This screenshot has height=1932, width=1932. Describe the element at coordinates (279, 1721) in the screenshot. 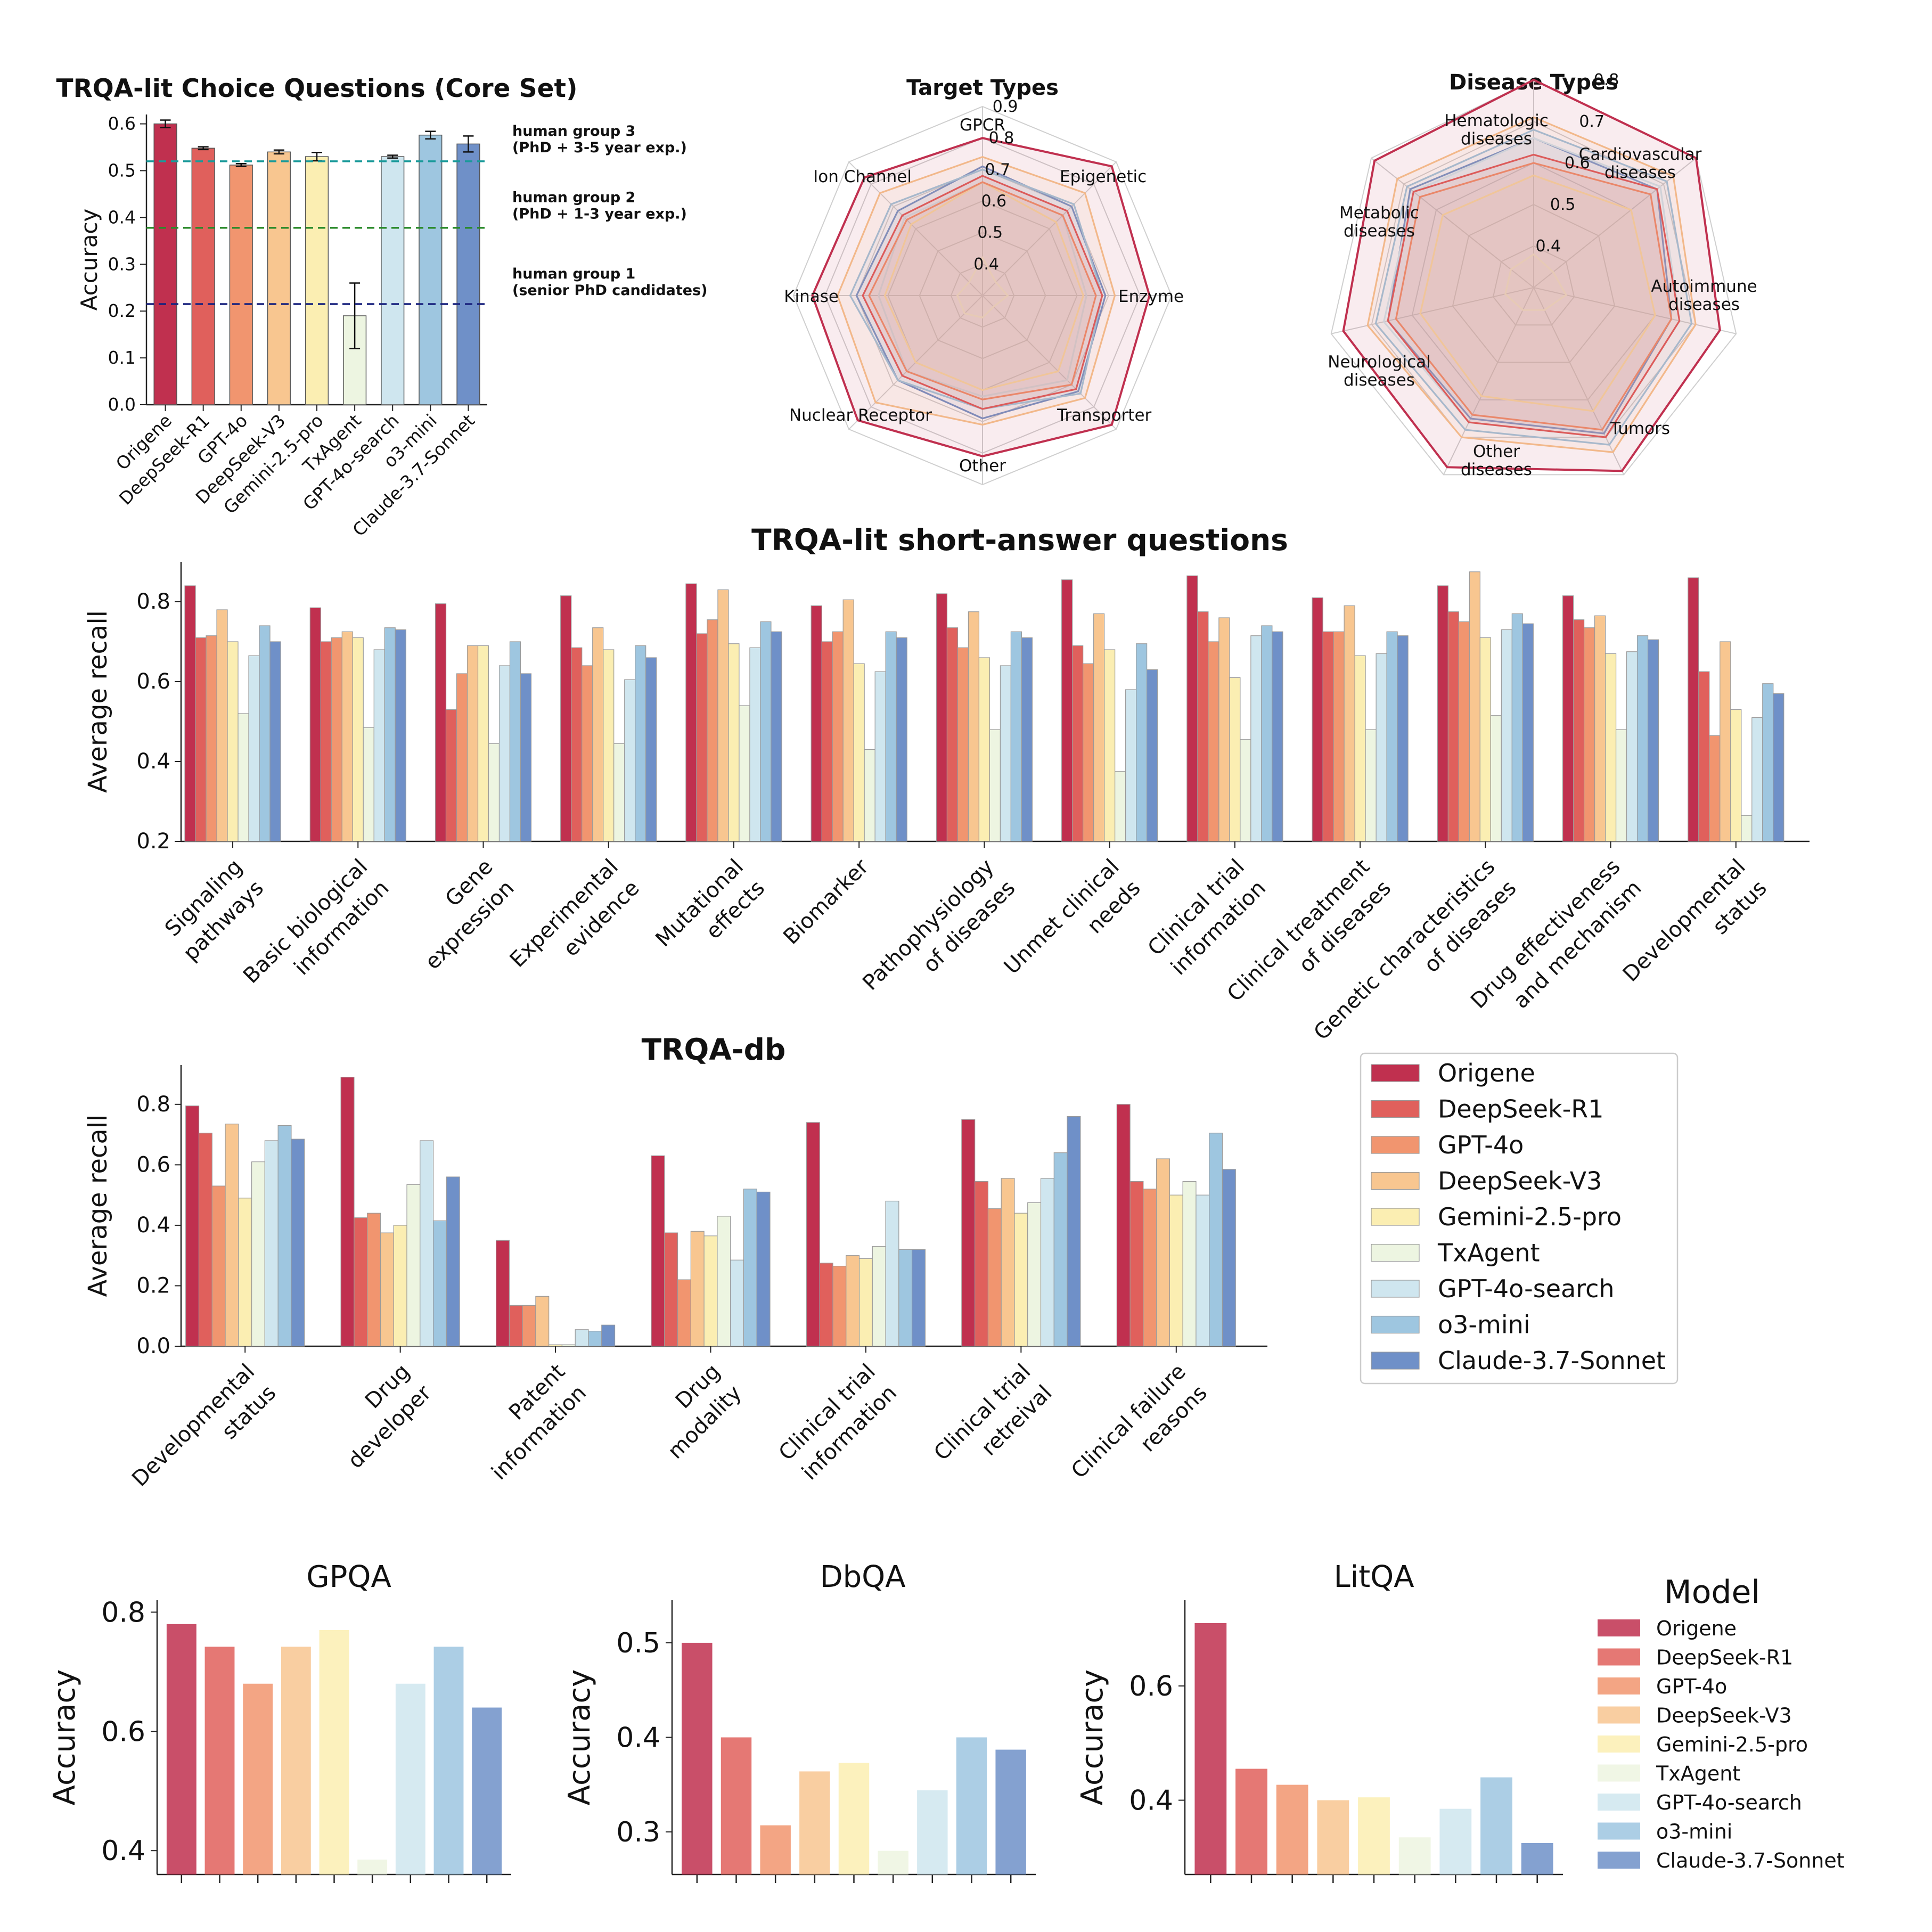

I see `gpqa-chart: GPQA 0.4 0.6 0.8 Accuracy` at that location.